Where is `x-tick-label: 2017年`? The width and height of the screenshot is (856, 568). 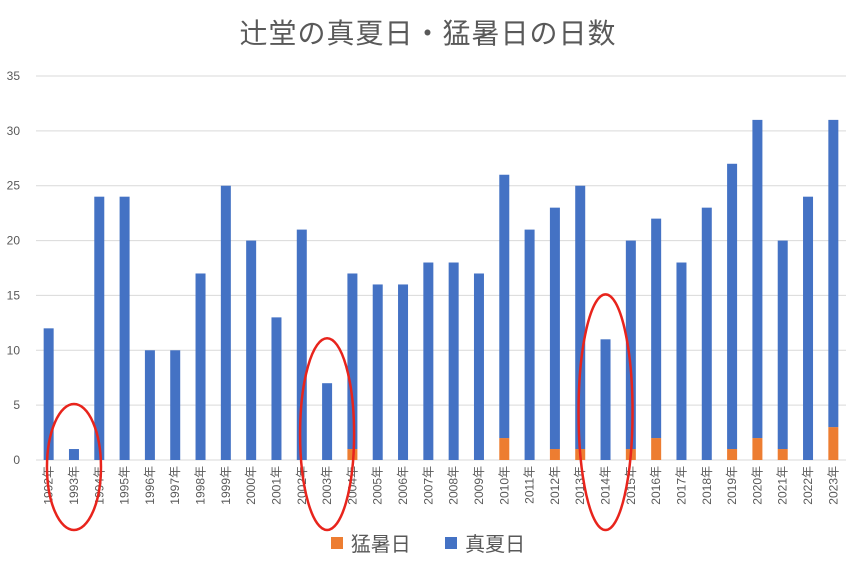
x-tick-label: 2017年 is located at coordinates (681, 485).